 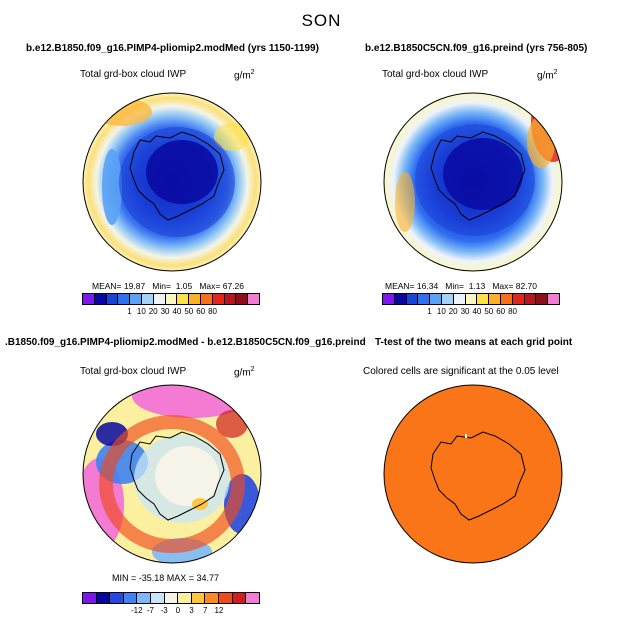 I want to click on colorbar-top-right-label: 10, so click(x=441, y=311).